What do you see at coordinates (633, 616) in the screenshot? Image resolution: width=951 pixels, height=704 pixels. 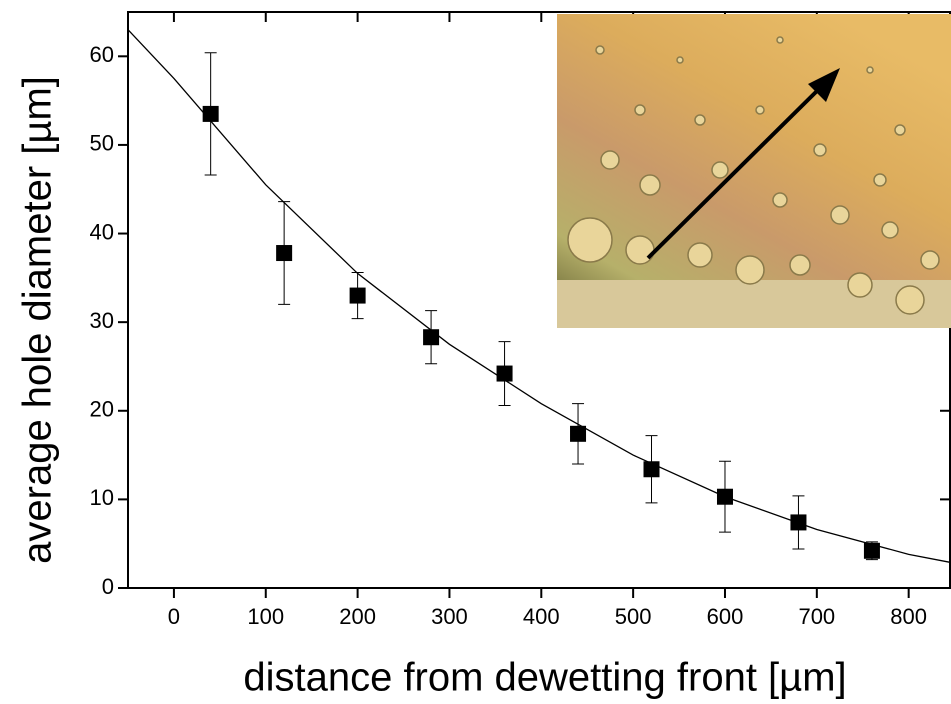 I see `x-tick-label: 500` at bounding box center [633, 616].